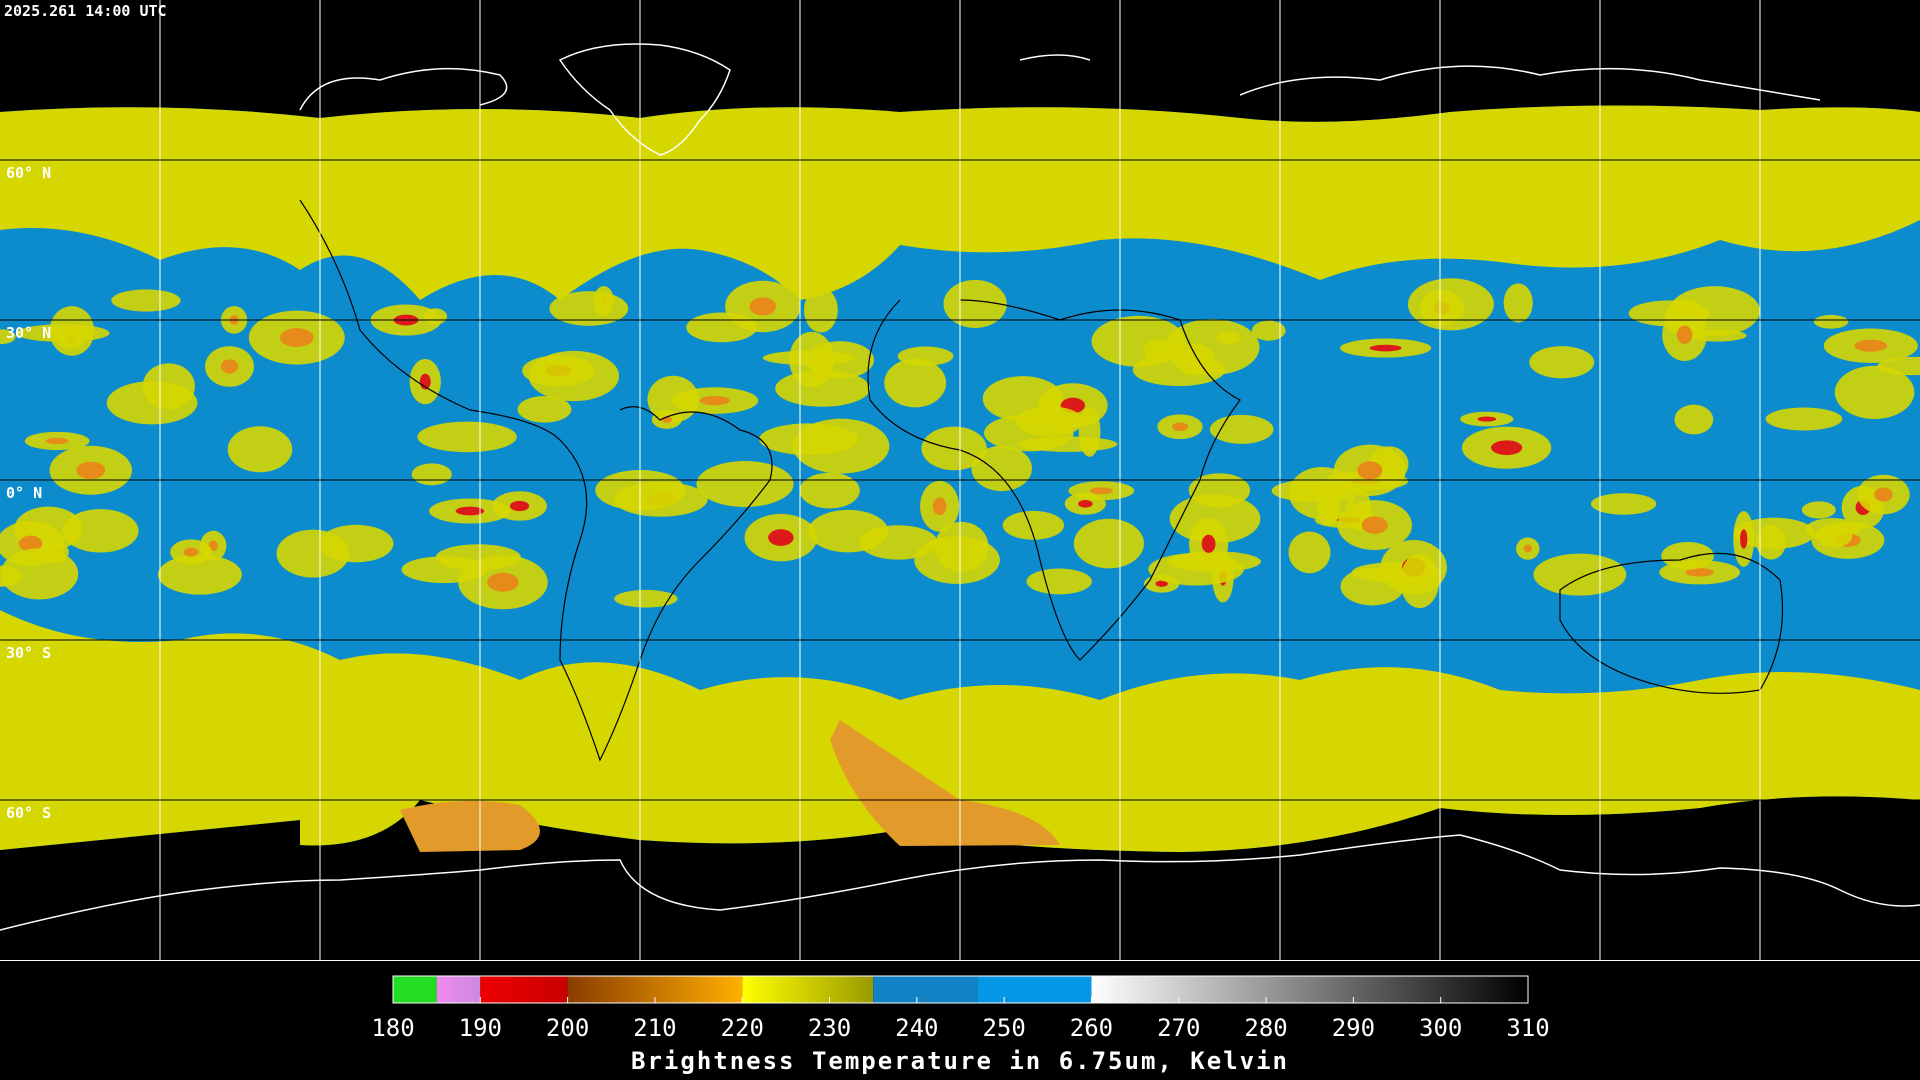 Image resolution: width=1920 pixels, height=1080 pixels. What do you see at coordinates (960, 882) in the screenshot?
I see `coastline-antarctica` at bounding box center [960, 882].